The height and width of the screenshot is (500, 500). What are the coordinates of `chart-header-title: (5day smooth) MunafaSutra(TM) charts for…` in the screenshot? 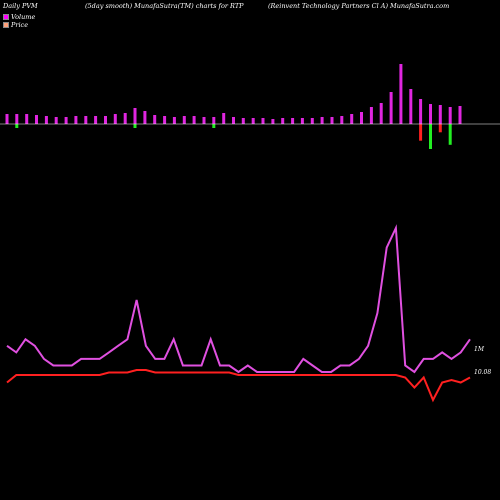 It's located at (164, 6).